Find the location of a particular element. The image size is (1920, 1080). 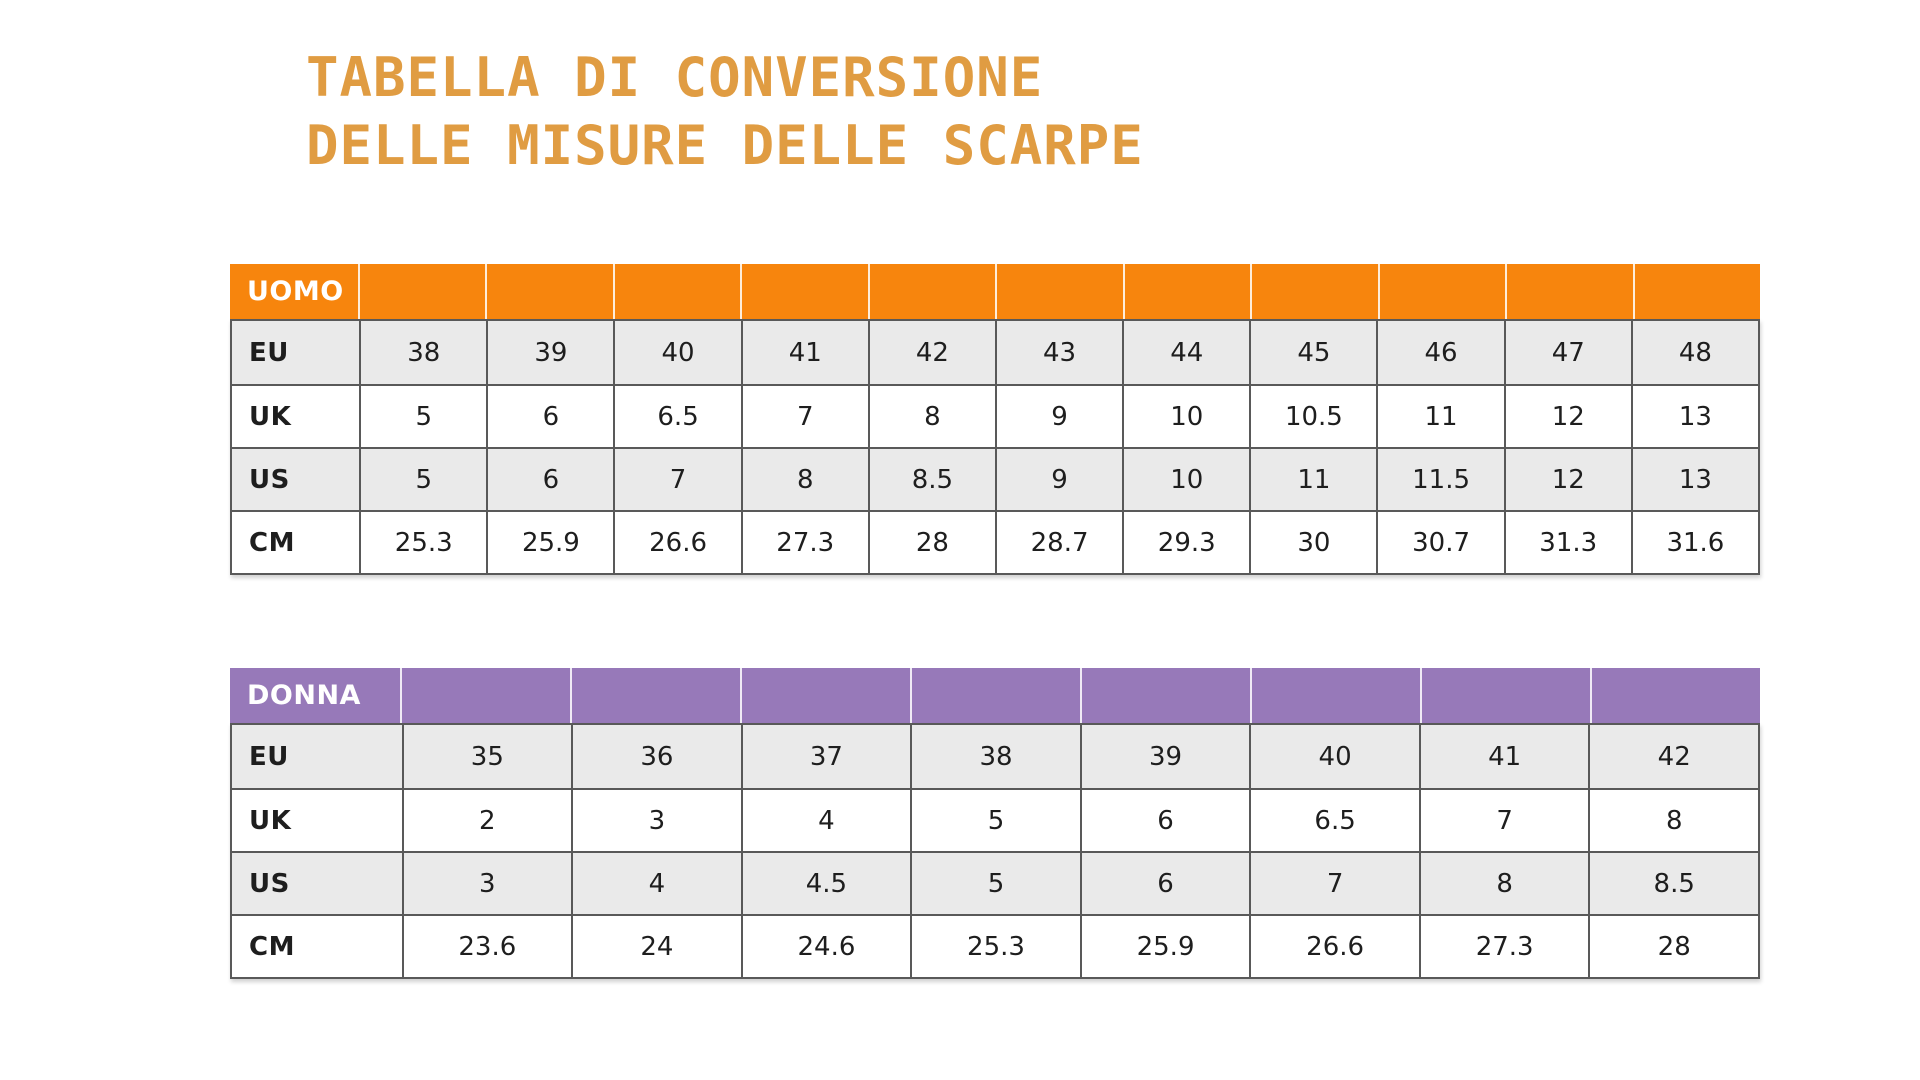

size-cell: 45 is located at coordinates (1312, 352).